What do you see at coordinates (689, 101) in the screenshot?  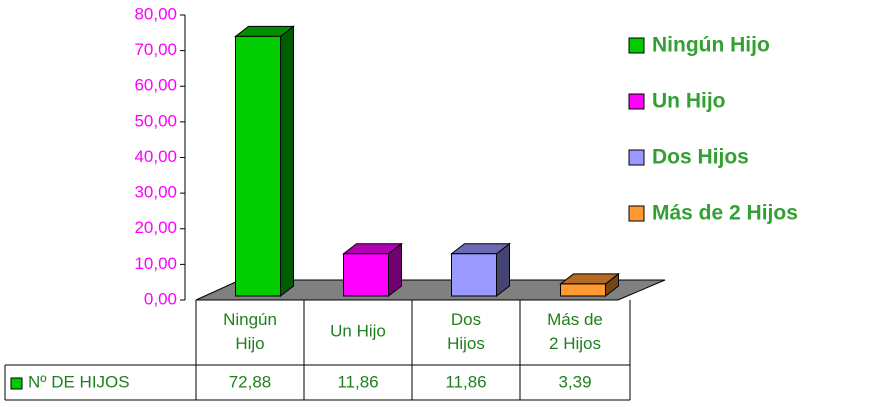 I see `legend-label: Un Hijo` at bounding box center [689, 101].